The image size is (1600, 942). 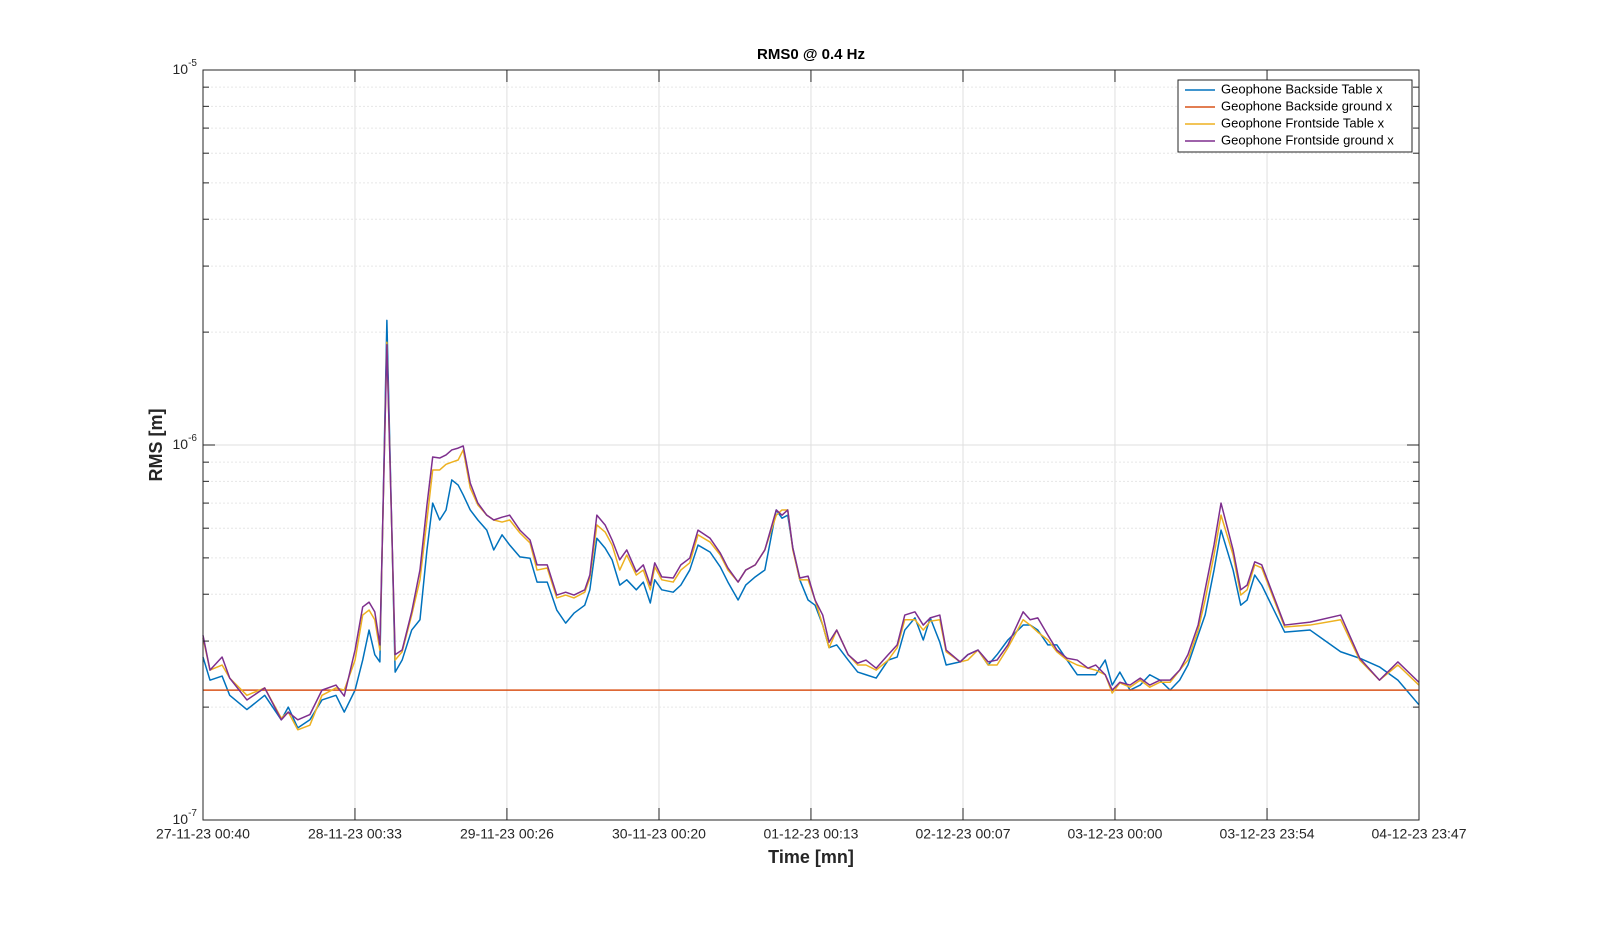 What do you see at coordinates (811, 857) in the screenshot?
I see `x-axis-label: Time [mn]` at bounding box center [811, 857].